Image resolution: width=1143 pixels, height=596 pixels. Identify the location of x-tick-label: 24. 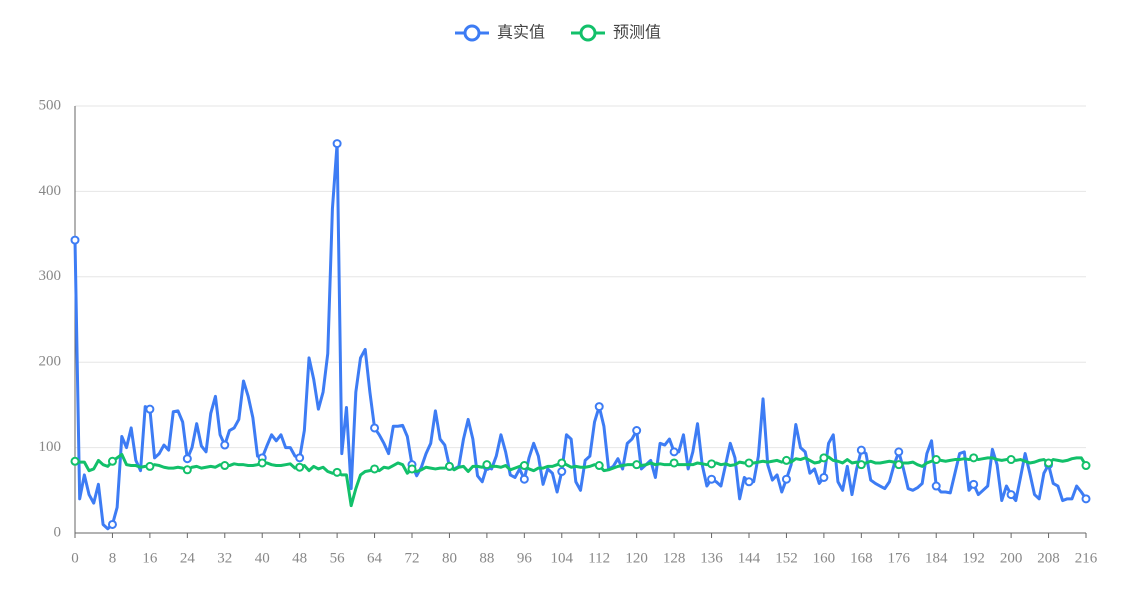
(188, 558).